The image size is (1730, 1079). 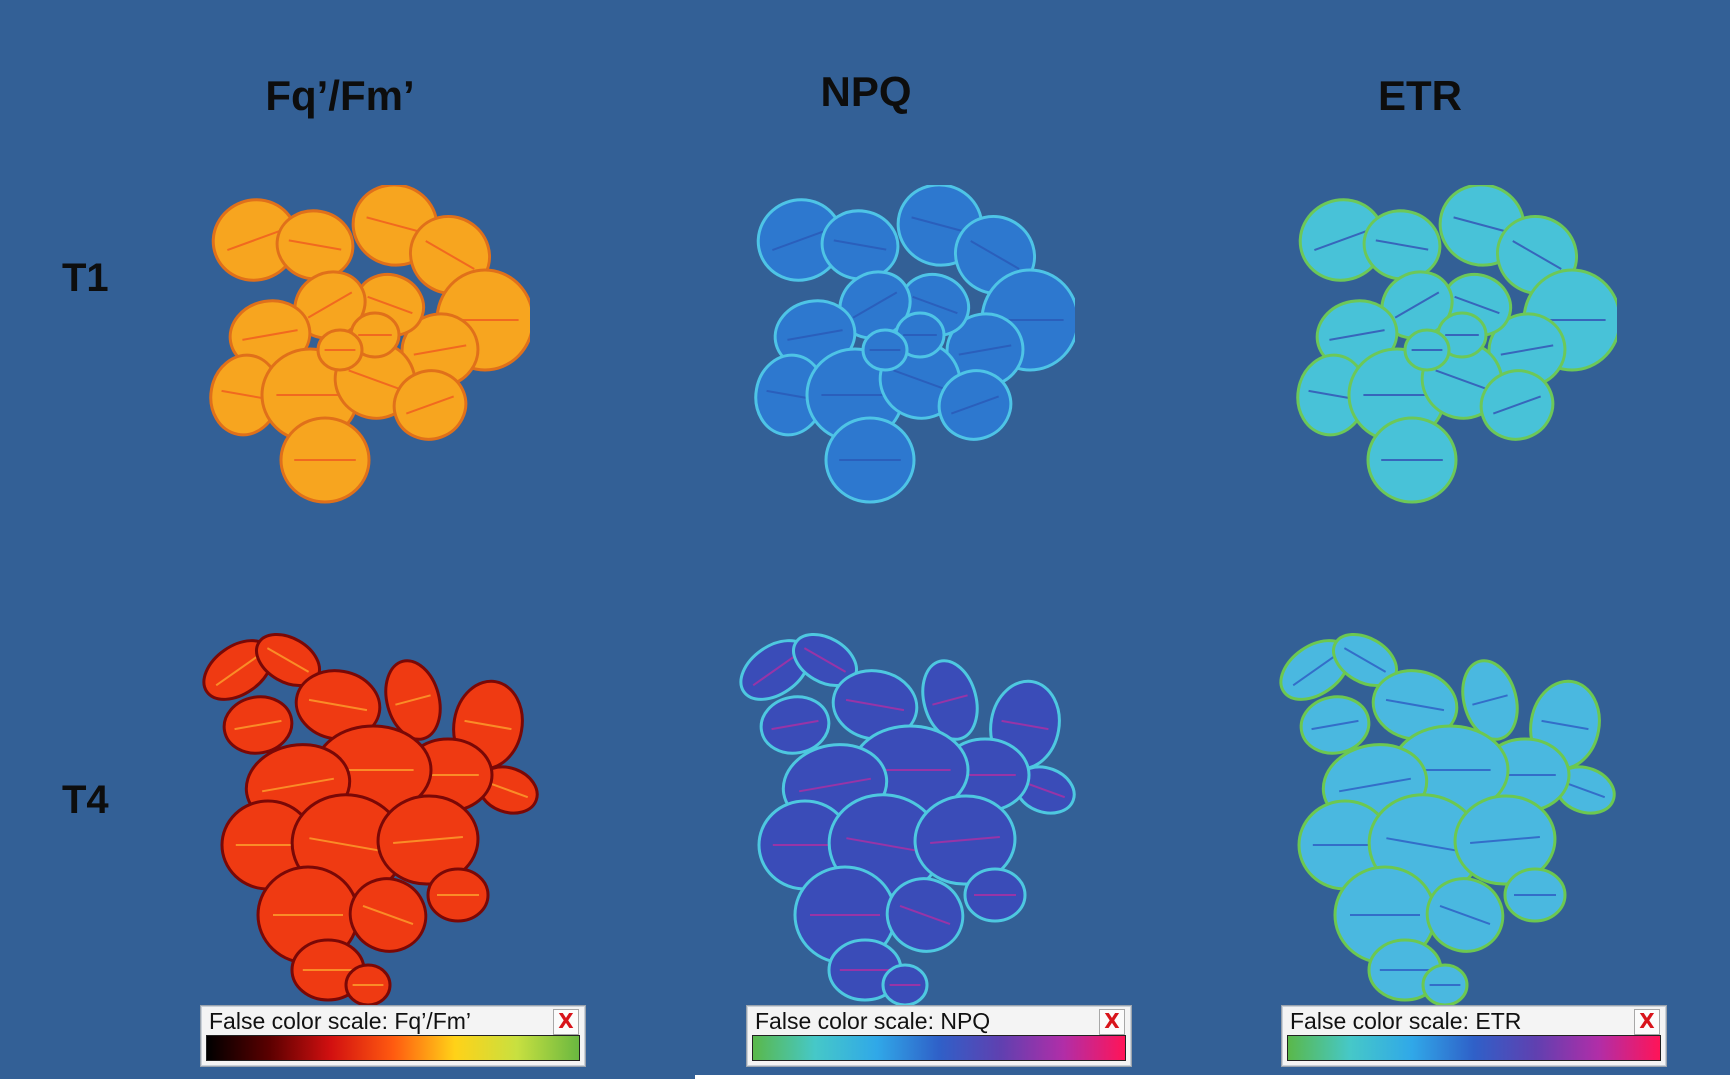 What do you see at coordinates (340, 95) in the screenshot?
I see `column-title-fq-fm: Fq’/Fm’` at bounding box center [340, 95].